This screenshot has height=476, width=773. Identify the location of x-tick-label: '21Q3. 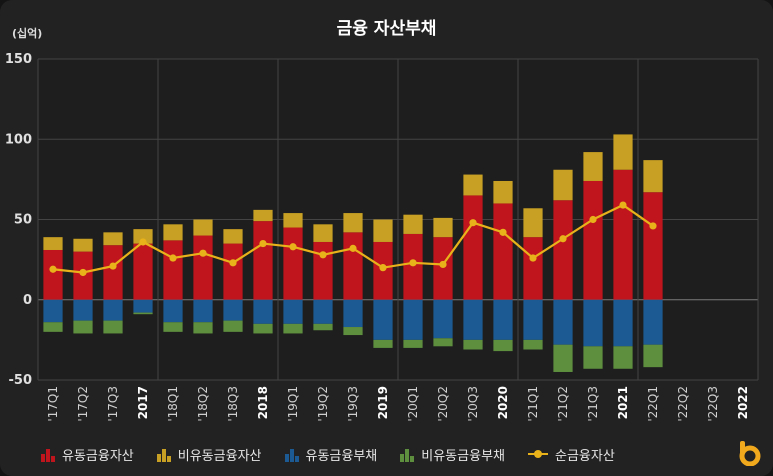
(593, 404).